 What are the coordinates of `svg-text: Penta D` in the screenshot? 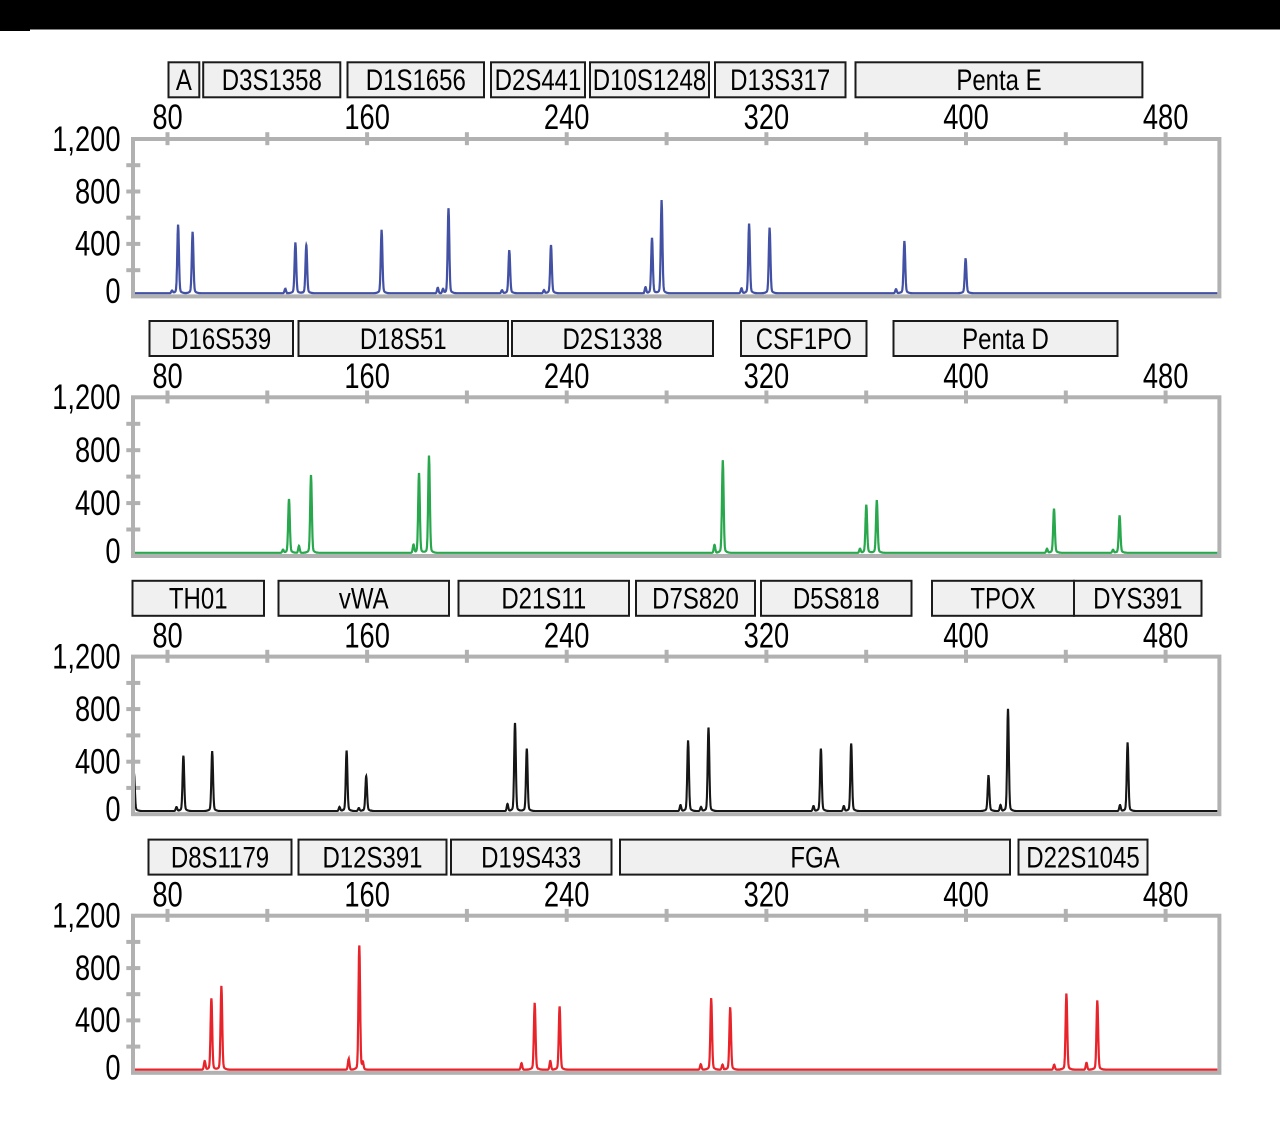 It's located at (1005, 338).